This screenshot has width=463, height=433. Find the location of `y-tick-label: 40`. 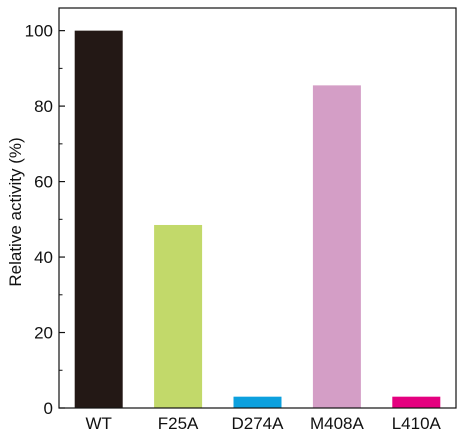

y-tick-label: 40 is located at coordinates (43, 257).